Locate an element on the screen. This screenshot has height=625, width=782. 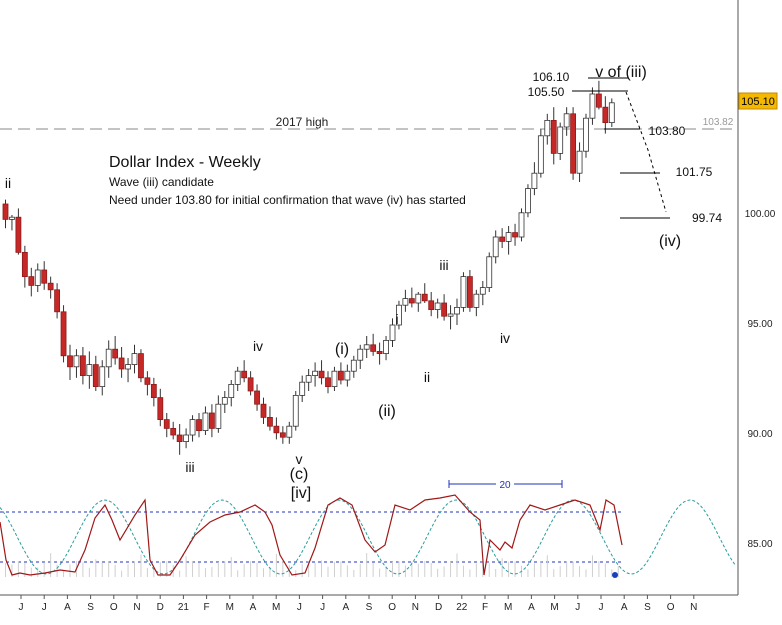
projection-levels: 106.10 105.50 103.80 101.75 99.74 is located at coordinates (625, 147).